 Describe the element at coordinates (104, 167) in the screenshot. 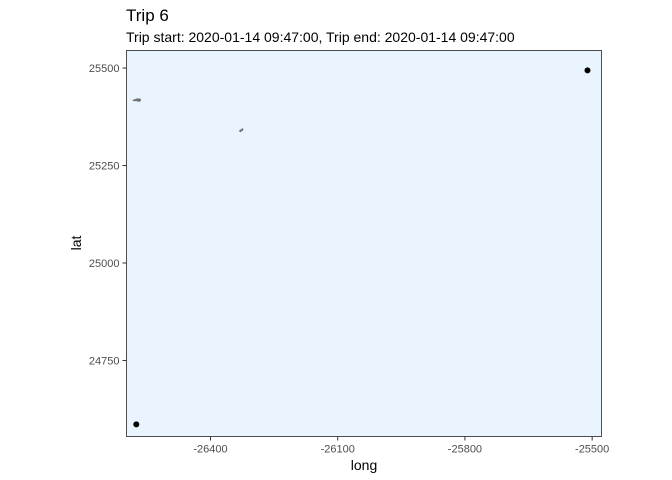

I see `y-tick-label: 25250` at that location.